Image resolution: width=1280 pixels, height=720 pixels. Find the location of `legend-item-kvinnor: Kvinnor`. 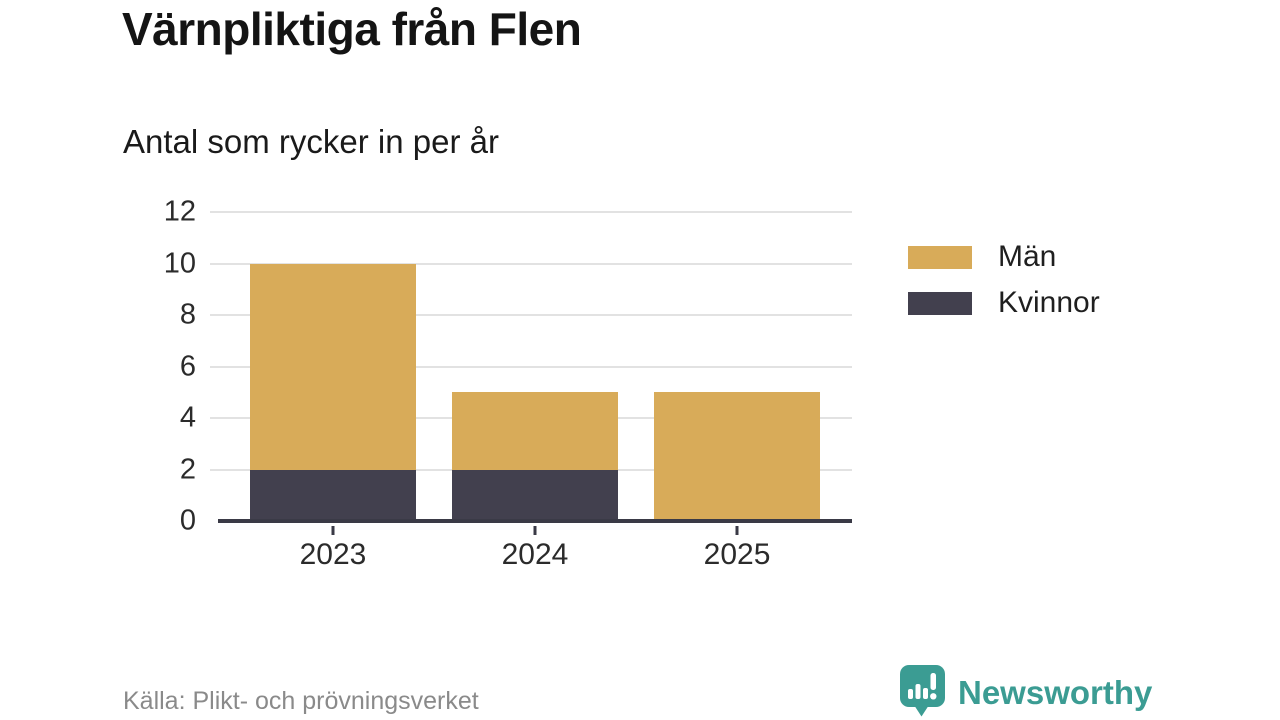

legend-item-kvinnor: Kvinnor is located at coordinates (1004, 302).